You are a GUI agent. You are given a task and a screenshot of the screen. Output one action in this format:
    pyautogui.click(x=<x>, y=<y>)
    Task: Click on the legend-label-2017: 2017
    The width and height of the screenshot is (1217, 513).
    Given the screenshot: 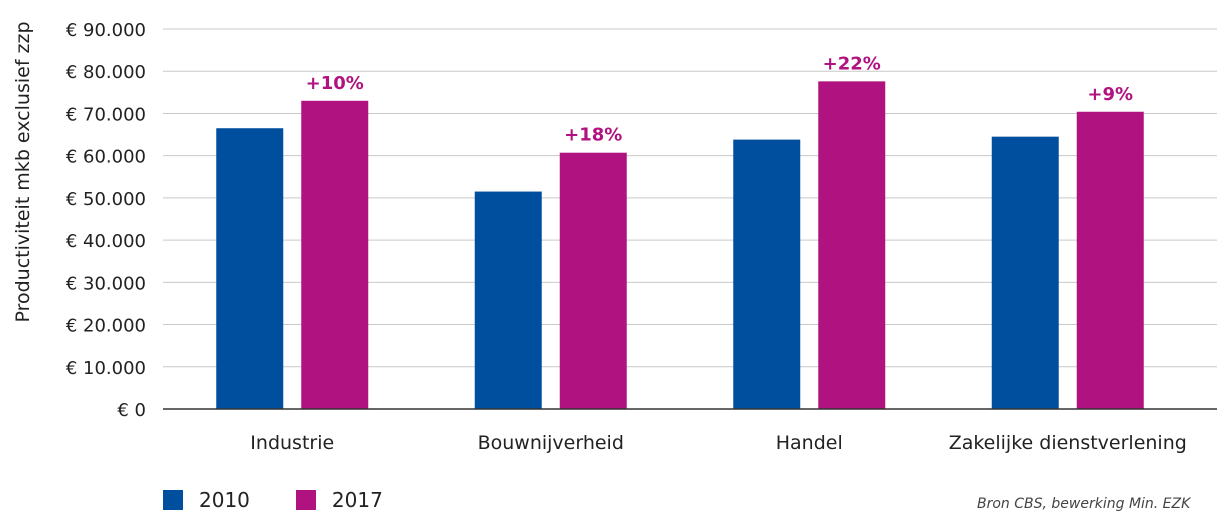 What is the action you would take?
    pyautogui.click(x=357, y=500)
    